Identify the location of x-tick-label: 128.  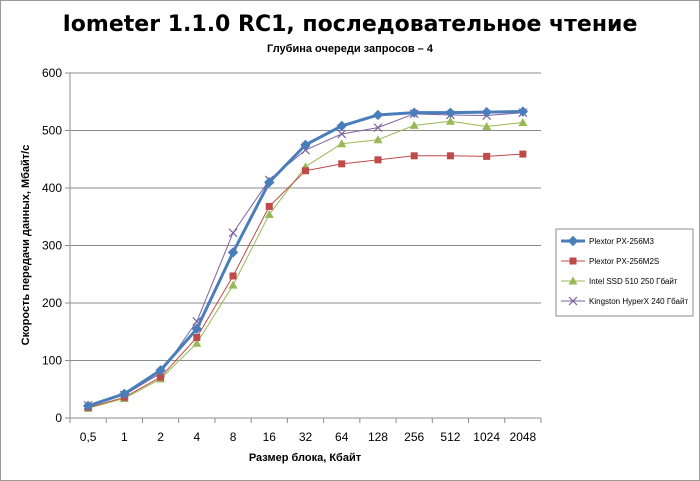
(378, 437).